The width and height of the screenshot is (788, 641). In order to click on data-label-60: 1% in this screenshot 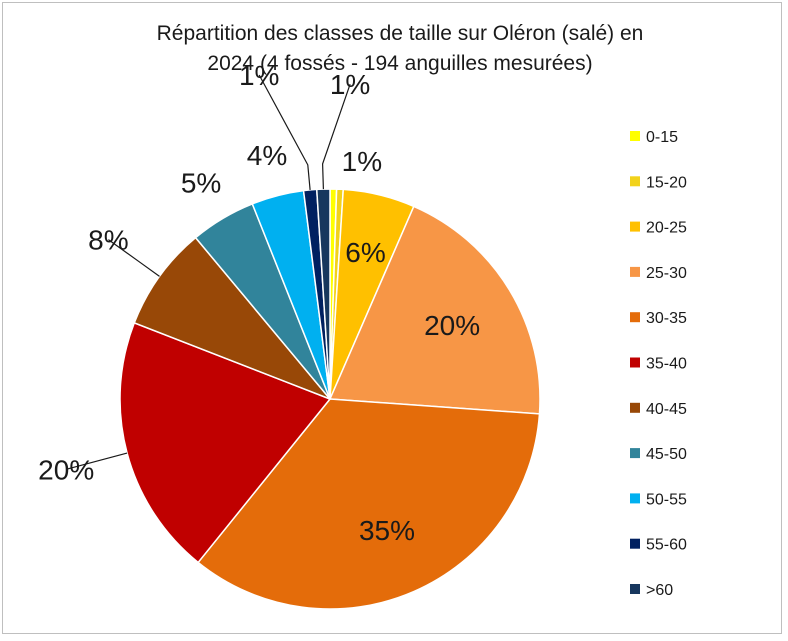, I will do `click(350, 84)`.